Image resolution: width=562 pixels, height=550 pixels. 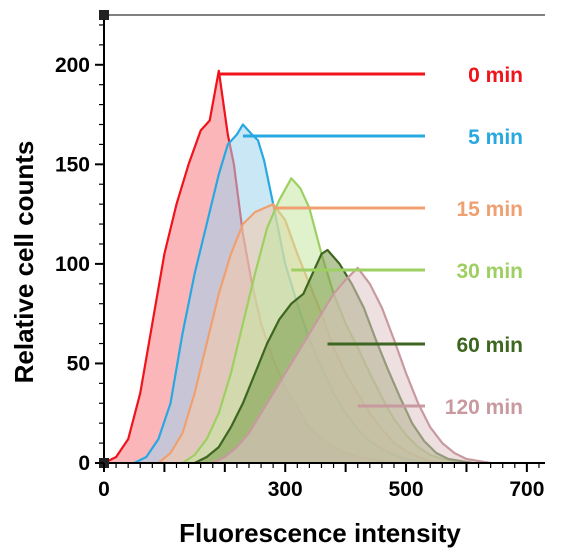 What do you see at coordinates (320, 533) in the screenshot?
I see `x-axis-title: Fluorescence intensity` at bounding box center [320, 533].